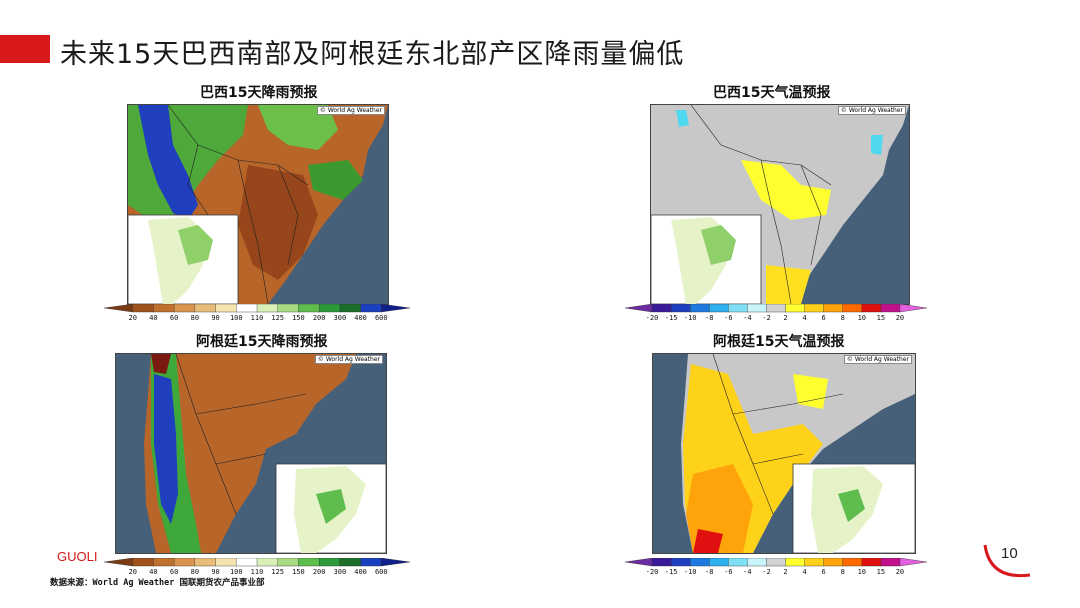 The width and height of the screenshot is (1080, 608). What do you see at coordinates (728, 572) in the screenshot?
I see `legend-tick-label: -6` at bounding box center [728, 572].